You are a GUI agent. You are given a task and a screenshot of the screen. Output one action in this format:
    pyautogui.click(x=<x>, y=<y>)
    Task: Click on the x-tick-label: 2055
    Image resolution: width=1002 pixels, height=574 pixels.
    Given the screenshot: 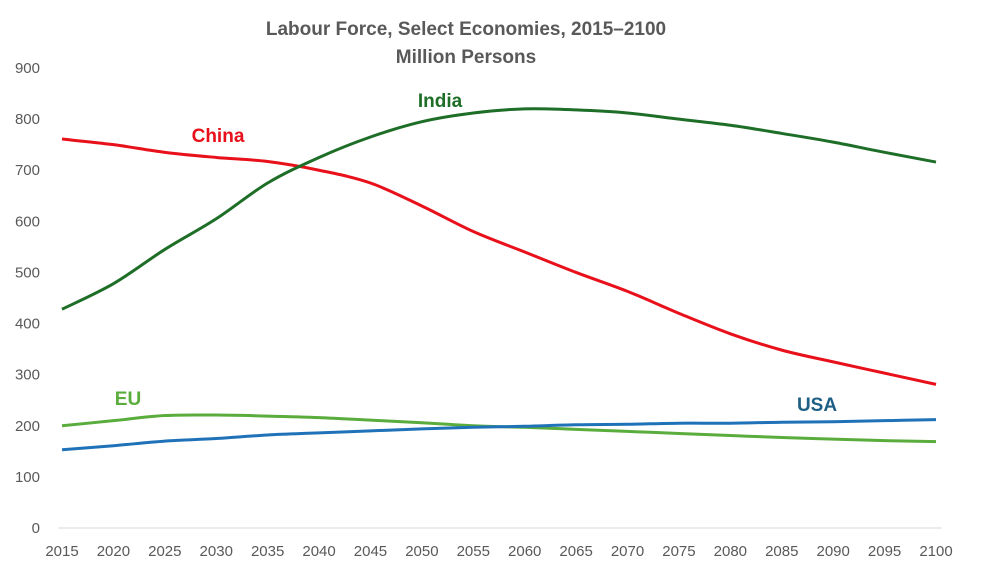 What is the action you would take?
    pyautogui.click(x=473, y=551)
    